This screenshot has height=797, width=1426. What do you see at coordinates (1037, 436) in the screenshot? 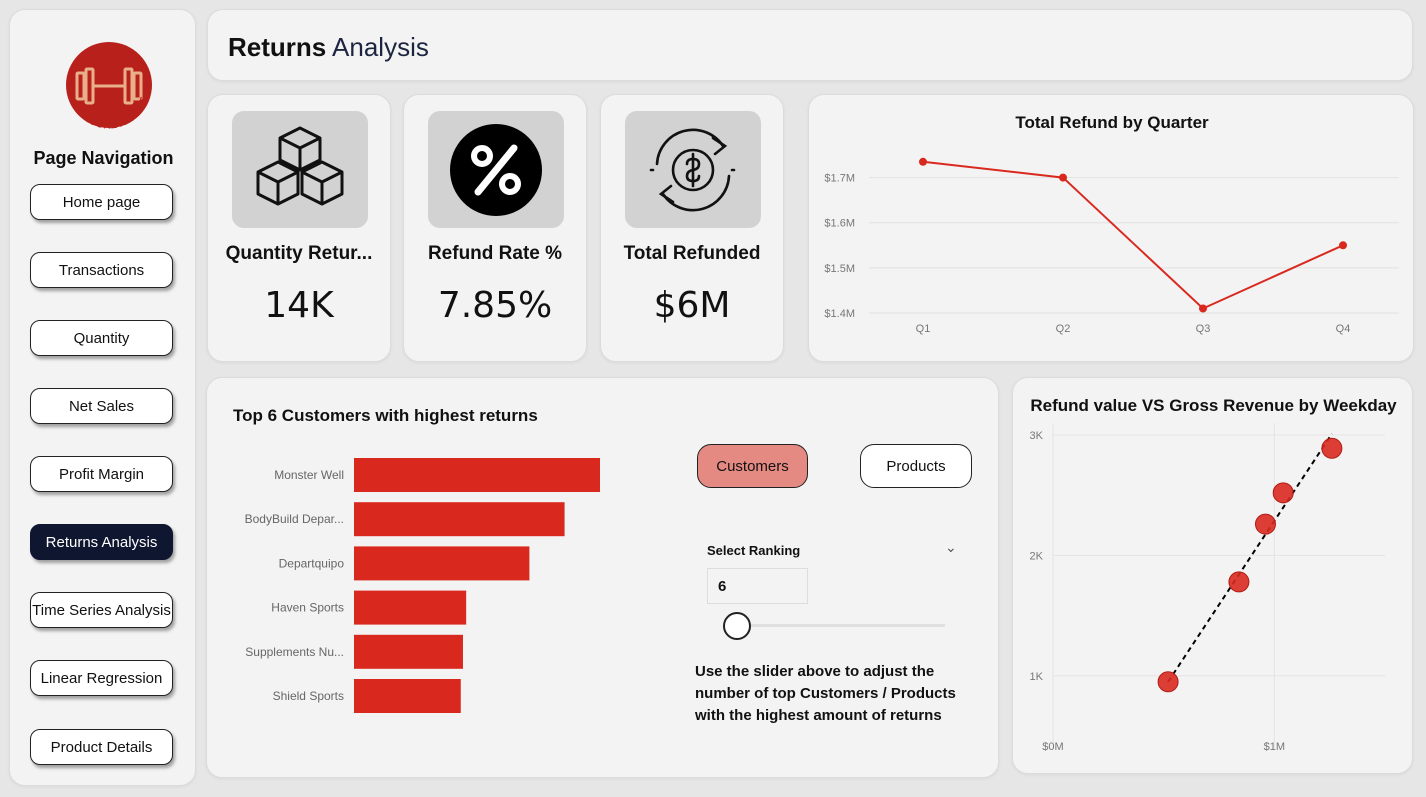
I see `scatter-y-tick: 3K` at bounding box center [1037, 436].